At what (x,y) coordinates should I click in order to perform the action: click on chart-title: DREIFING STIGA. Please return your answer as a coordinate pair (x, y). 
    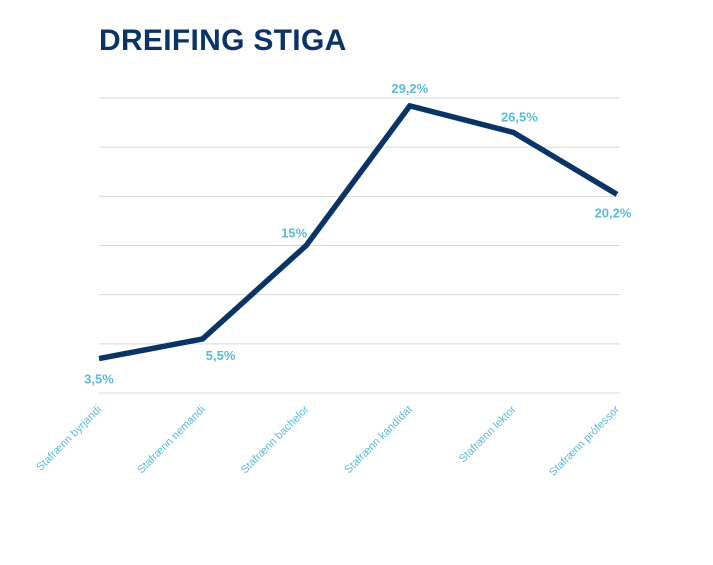
    Looking at the image, I should click on (223, 40).